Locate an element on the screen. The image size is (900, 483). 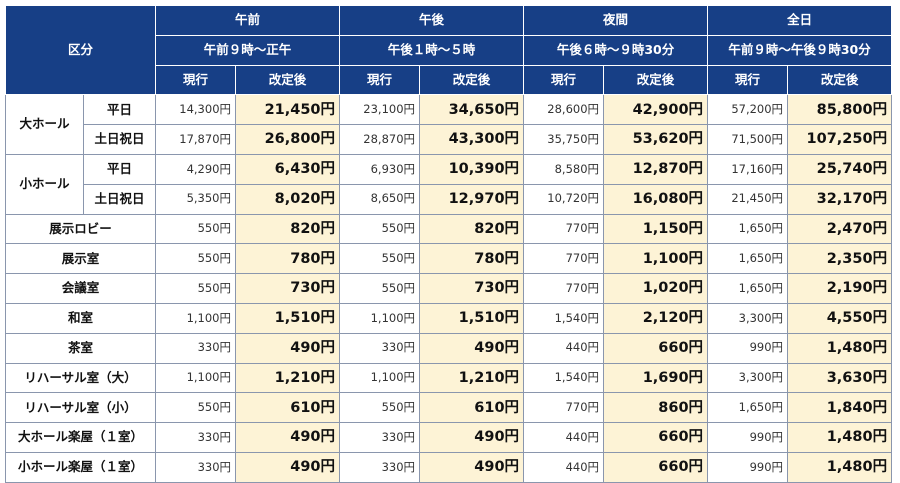
revised-fee: 12,870円 is located at coordinates (656, 169).